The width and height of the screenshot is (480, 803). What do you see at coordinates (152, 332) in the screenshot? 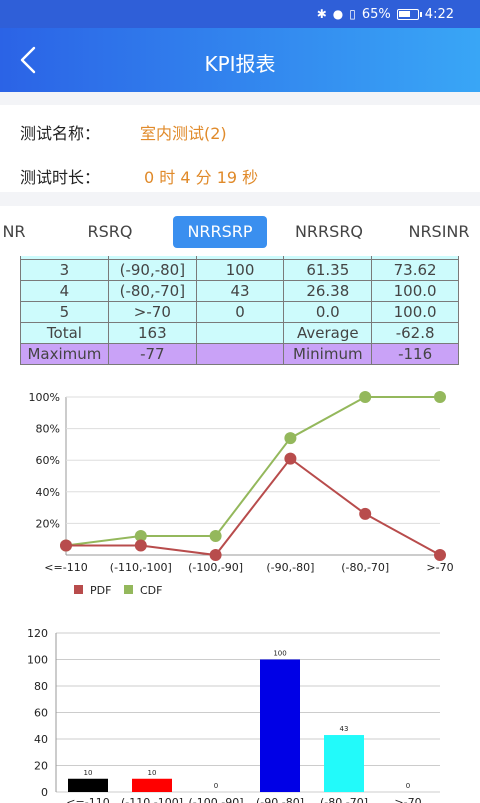
I see `table-cell: 163` at bounding box center [152, 332].